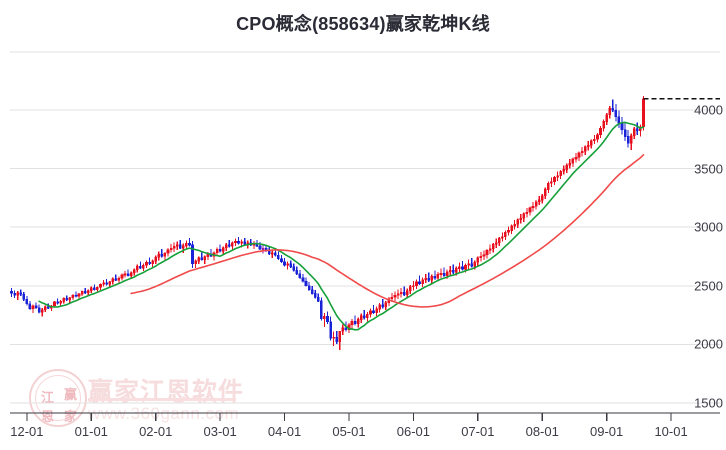 This screenshot has height=450, width=726. I want to click on seal-char-1: 江, so click(47, 398).